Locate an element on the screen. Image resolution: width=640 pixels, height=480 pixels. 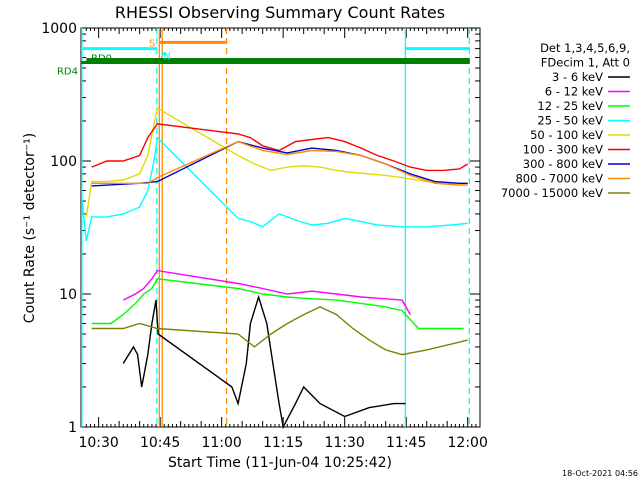
legend-entry-label: 50 - 100 keV is located at coordinates (566, 135).